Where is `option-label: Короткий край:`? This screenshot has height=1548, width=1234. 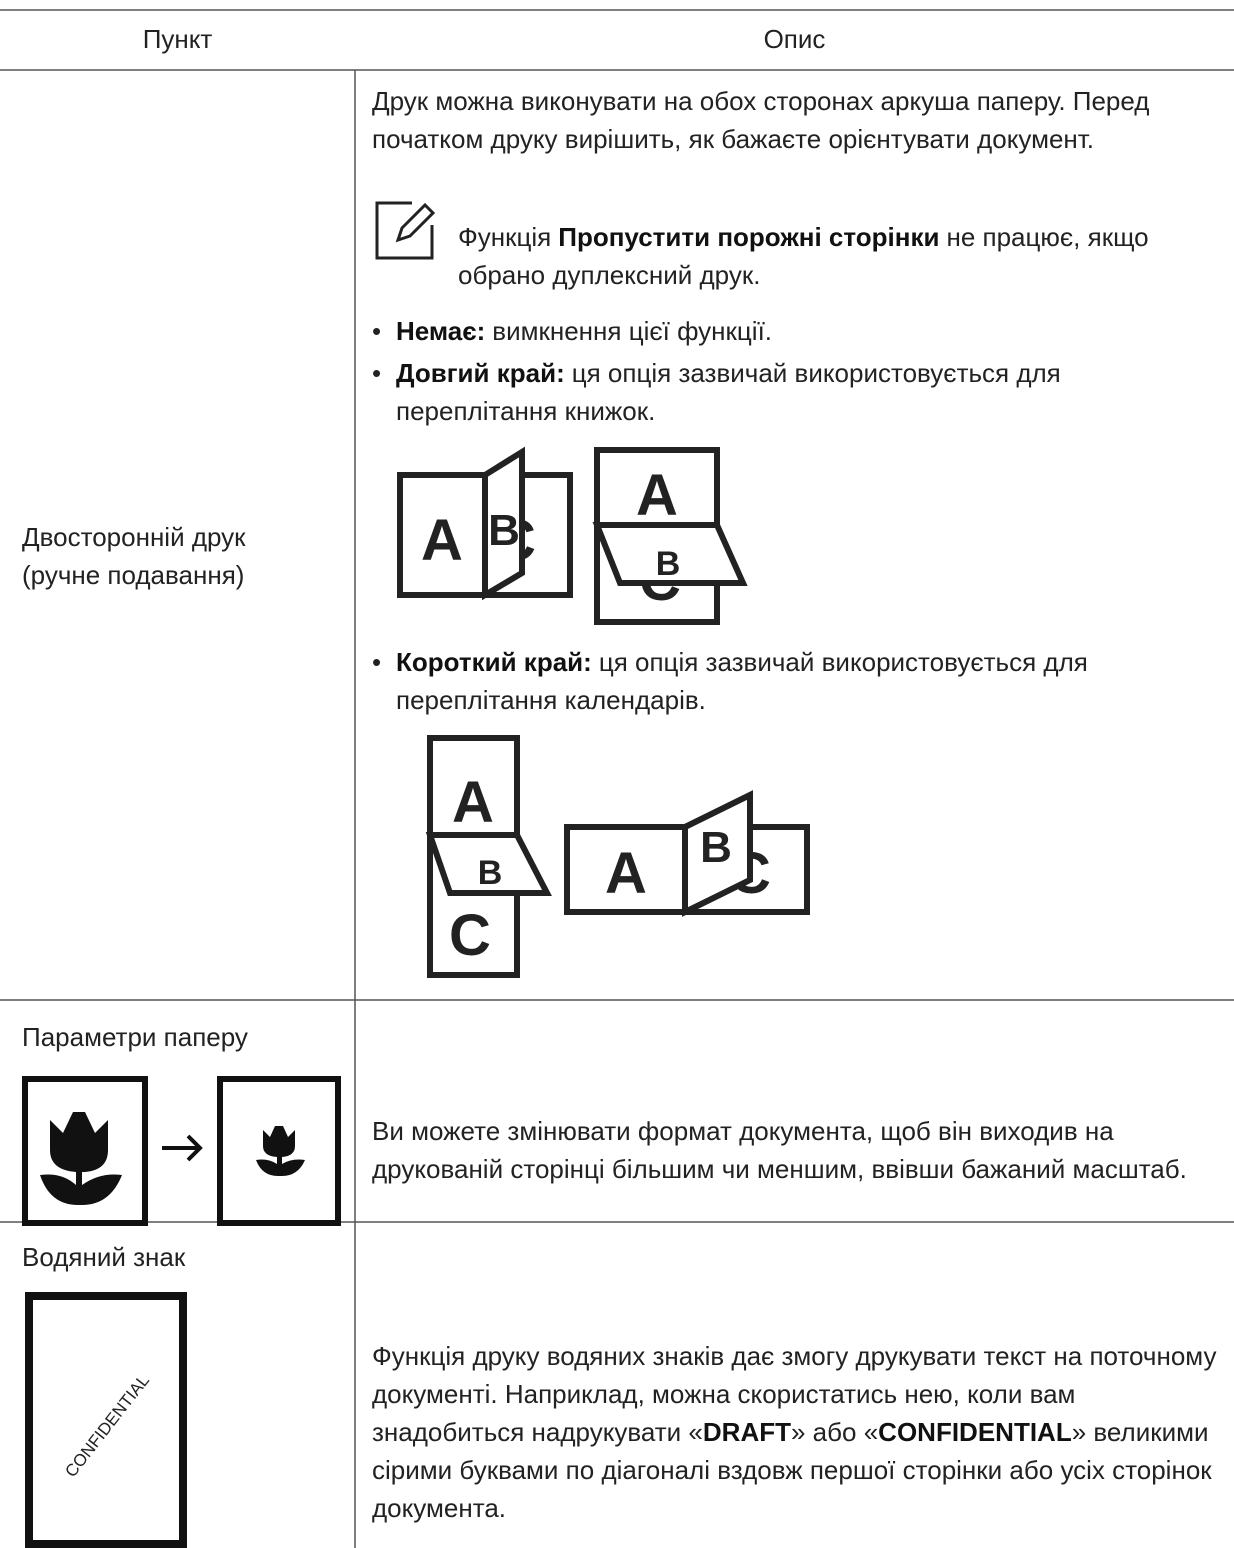 option-label: Короткий край: is located at coordinates (494, 662).